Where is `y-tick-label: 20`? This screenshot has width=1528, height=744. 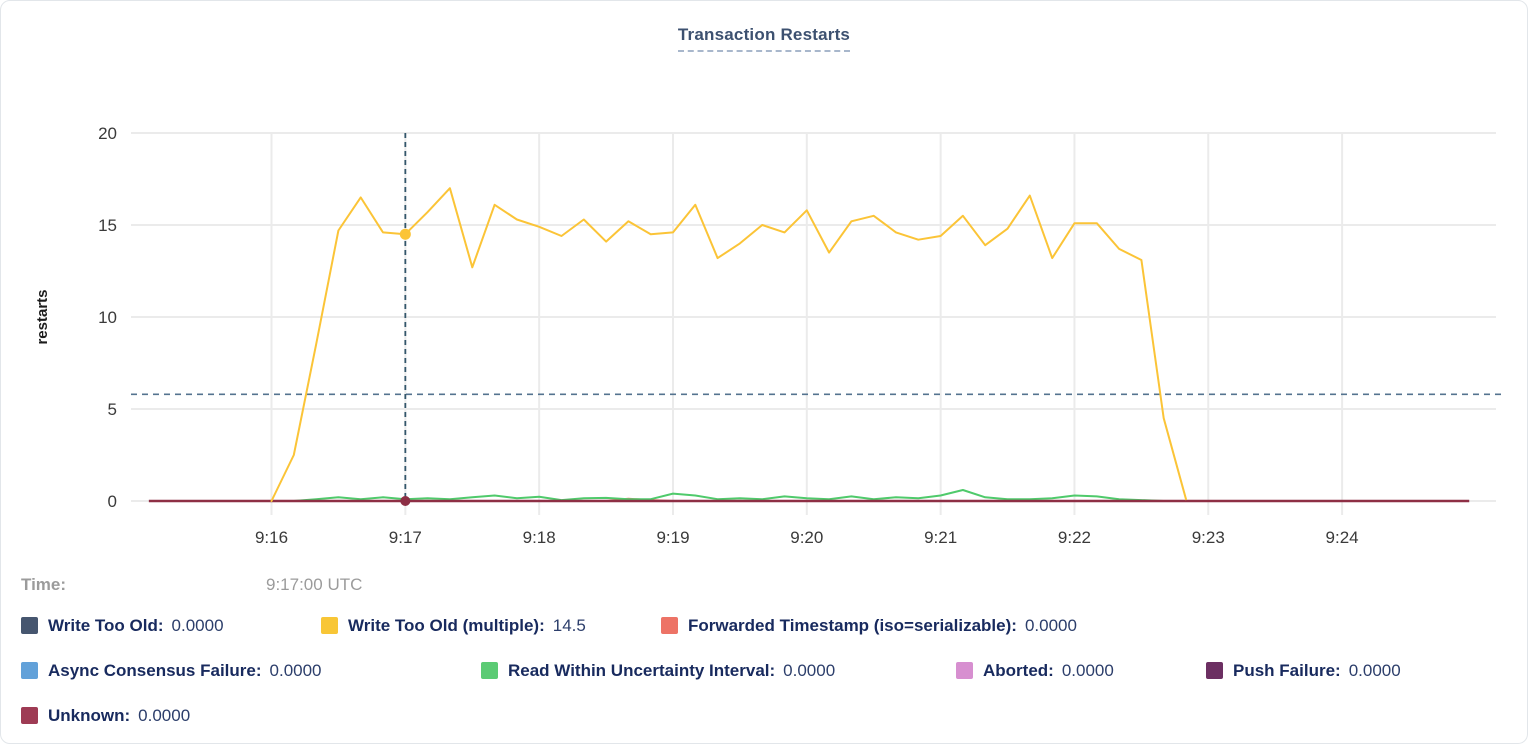
y-tick-label: 20 is located at coordinates (107, 133).